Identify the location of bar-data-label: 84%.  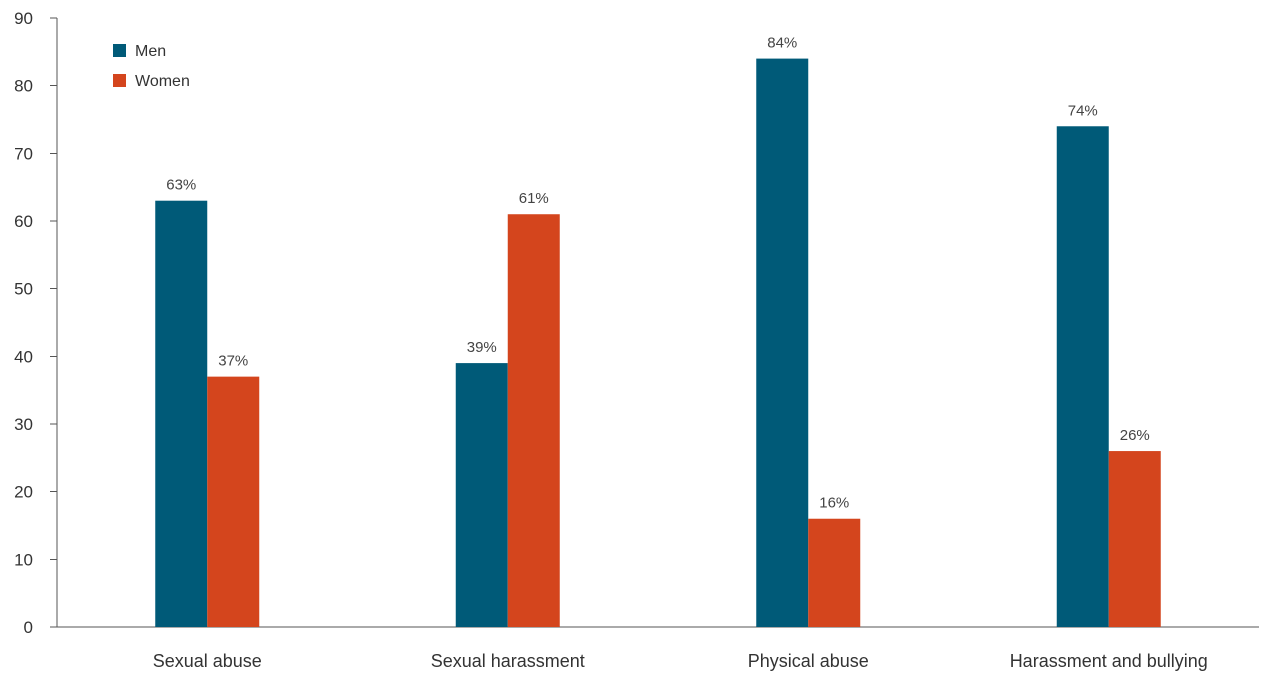
(782, 43).